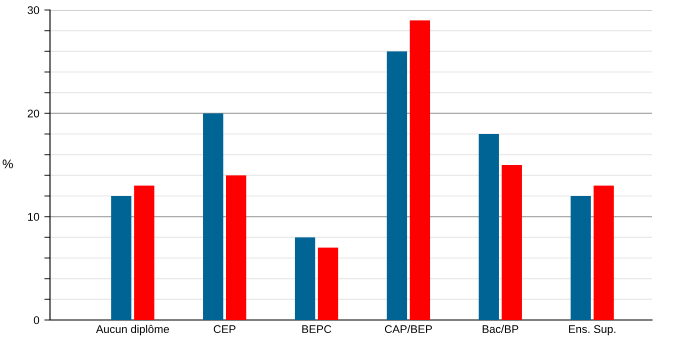 This screenshot has width=700, height=350. I want to click on y-axis-title: %, so click(7, 164).